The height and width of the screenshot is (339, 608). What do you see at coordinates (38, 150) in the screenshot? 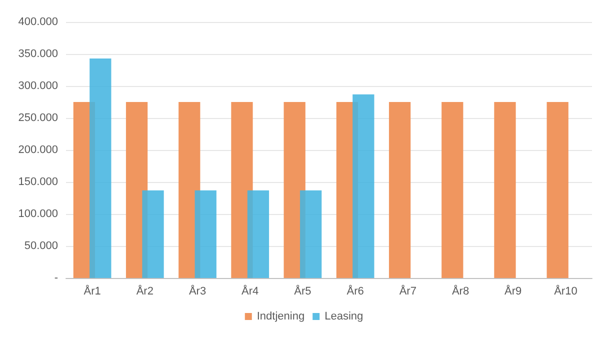
I see `y-tick-label: 200.000` at bounding box center [38, 150].